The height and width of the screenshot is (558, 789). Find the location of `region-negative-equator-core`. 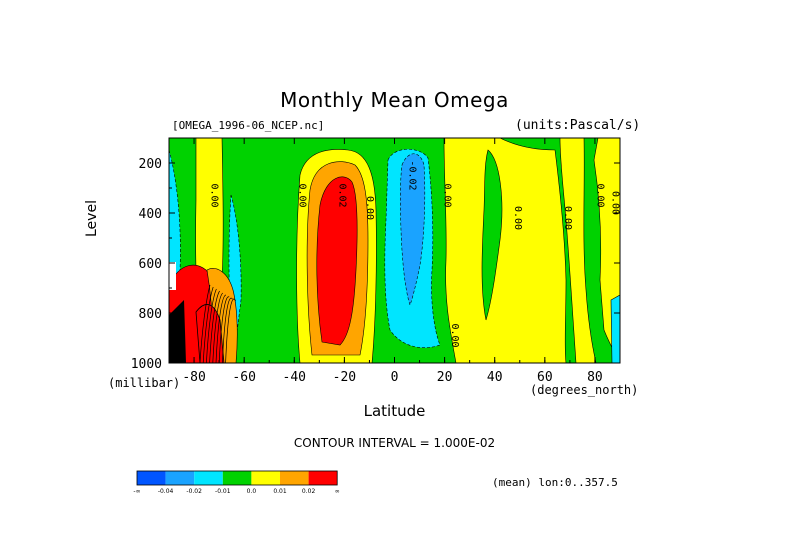

region-negative-equator-core is located at coordinates (413, 229).